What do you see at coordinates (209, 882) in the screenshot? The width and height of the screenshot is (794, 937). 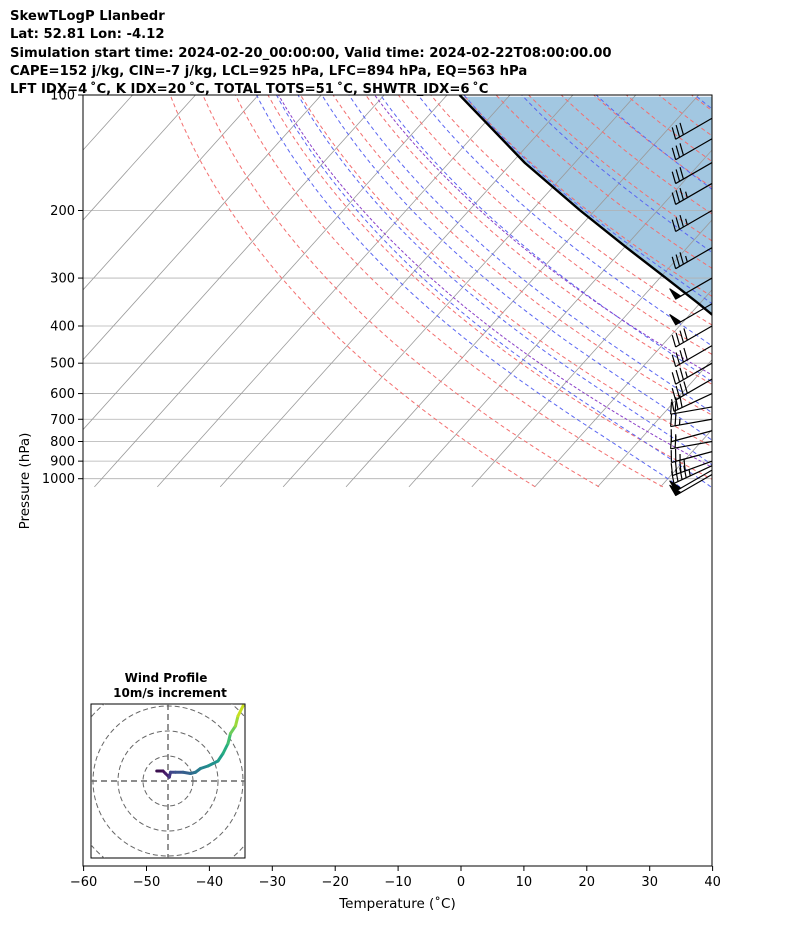 I see `x-tick-label: −40` at bounding box center [209, 882].